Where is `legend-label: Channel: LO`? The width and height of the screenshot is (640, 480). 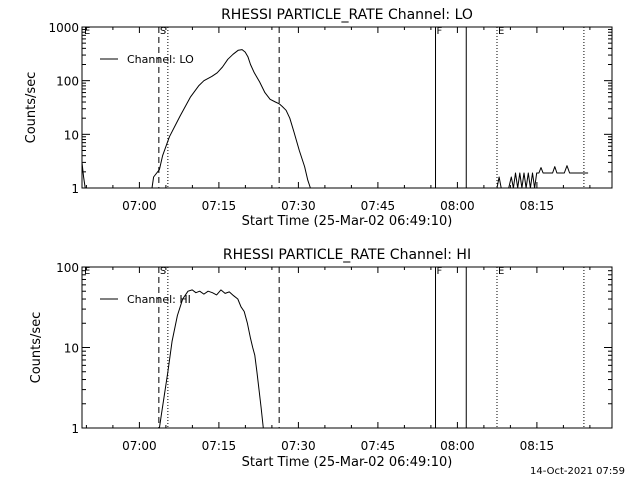 legend-label: Channel: LO is located at coordinates (160, 59).